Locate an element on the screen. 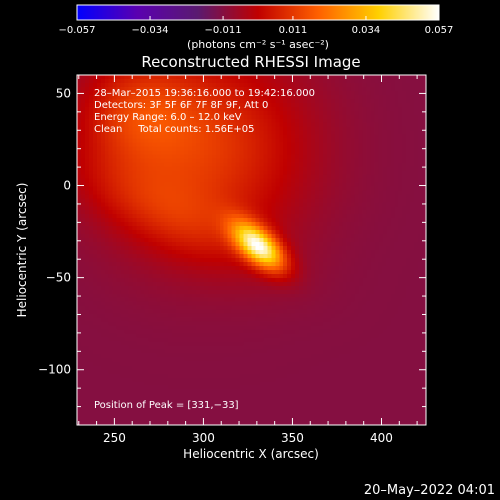 The height and width of the screenshot is (500, 500). colorbar-tick-label: 0.034 is located at coordinates (366, 30).